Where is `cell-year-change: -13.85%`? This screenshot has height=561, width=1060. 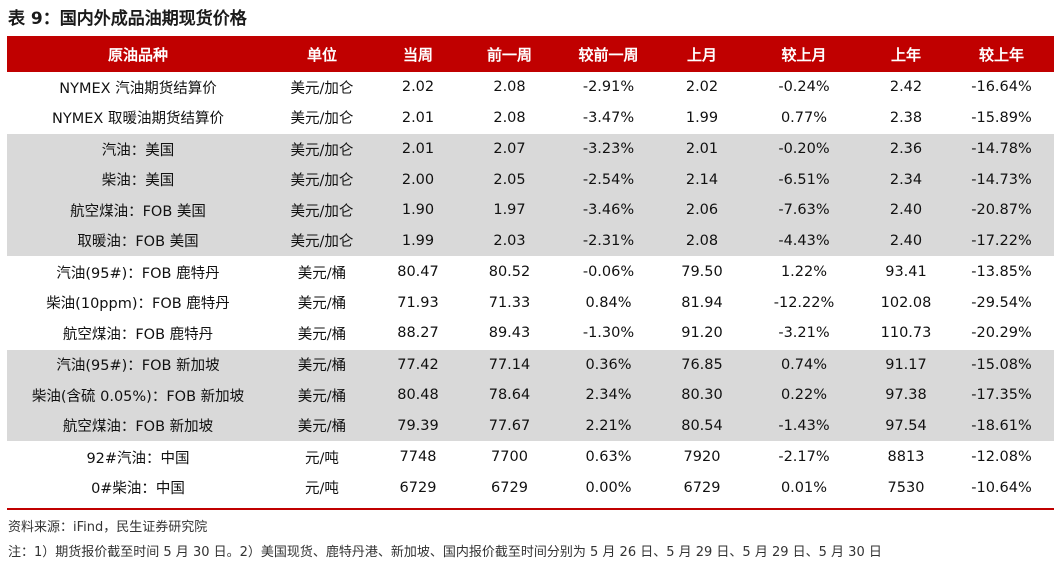 cell-year-change: -13.85% is located at coordinates (1001, 272).